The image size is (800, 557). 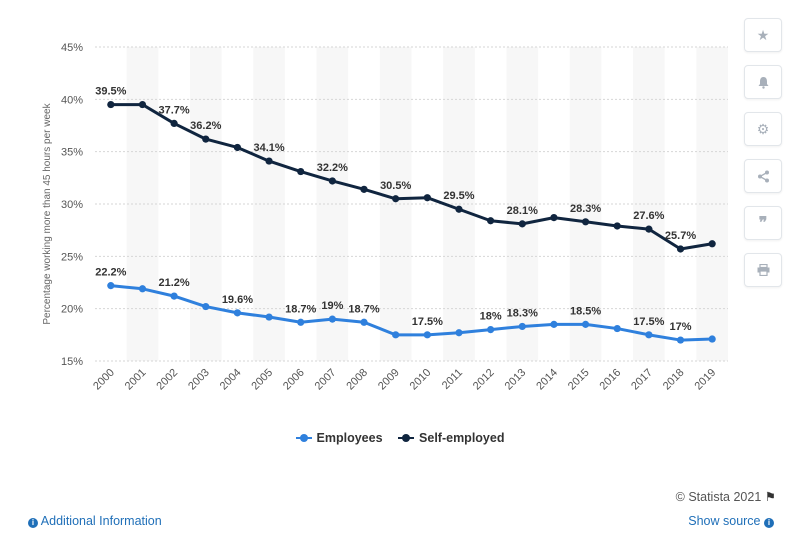 I want to click on star-icon: ★, so click(x=763, y=34).